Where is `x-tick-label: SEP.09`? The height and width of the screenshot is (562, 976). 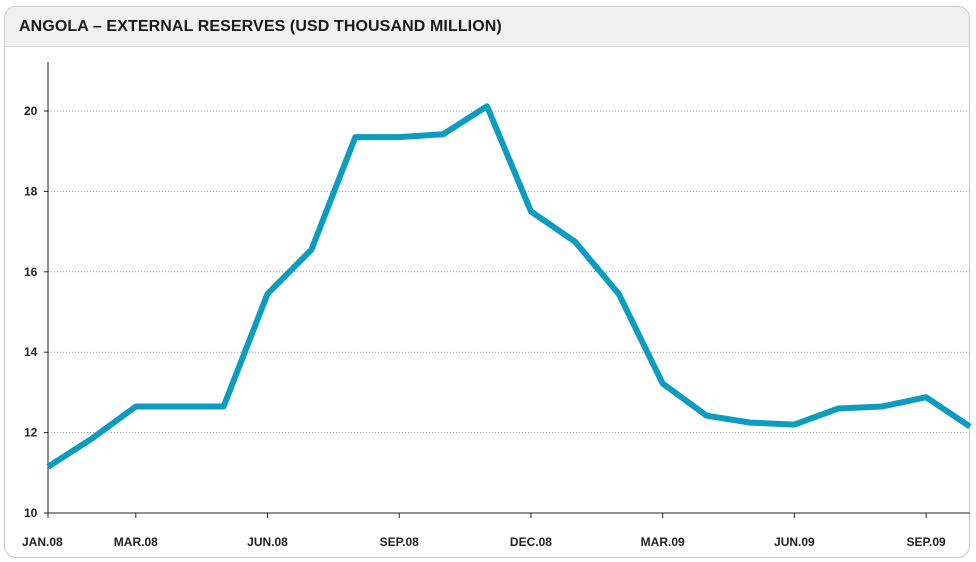 x-tick-label: SEP.09 is located at coordinates (926, 542).